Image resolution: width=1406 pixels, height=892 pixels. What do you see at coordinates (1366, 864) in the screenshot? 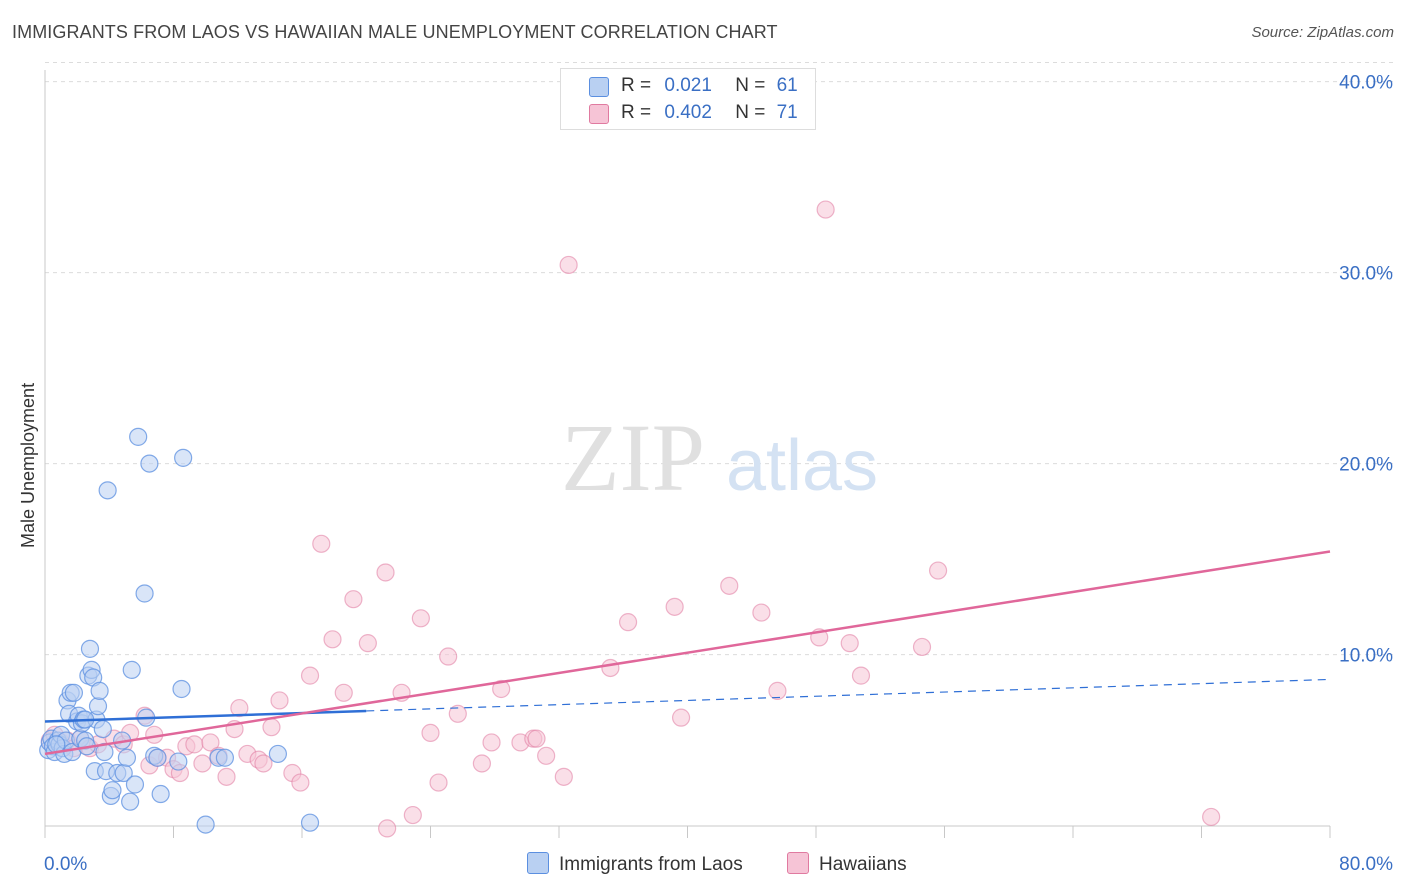
I see `x-max-label: 80.0%` at bounding box center [1366, 864].